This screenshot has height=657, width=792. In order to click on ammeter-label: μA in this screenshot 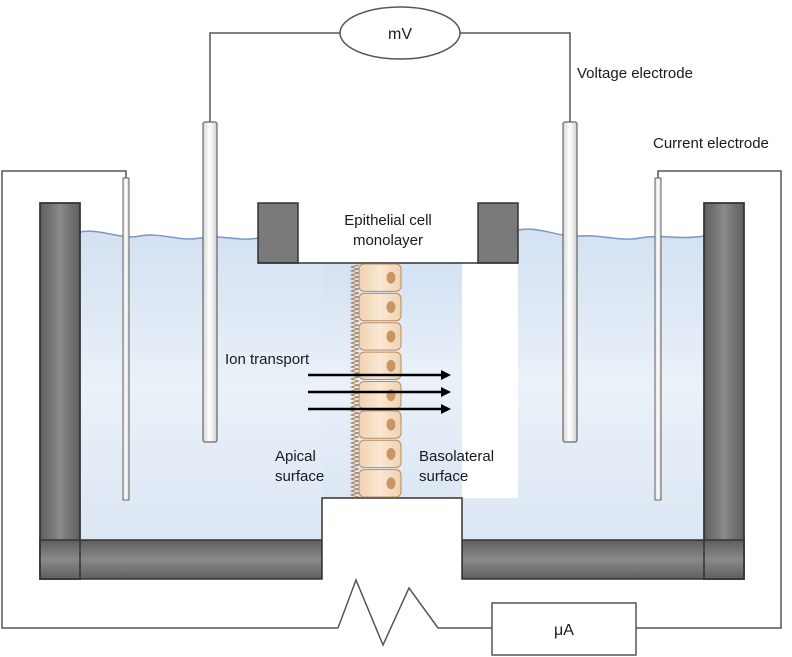, I will do `click(564, 630)`.